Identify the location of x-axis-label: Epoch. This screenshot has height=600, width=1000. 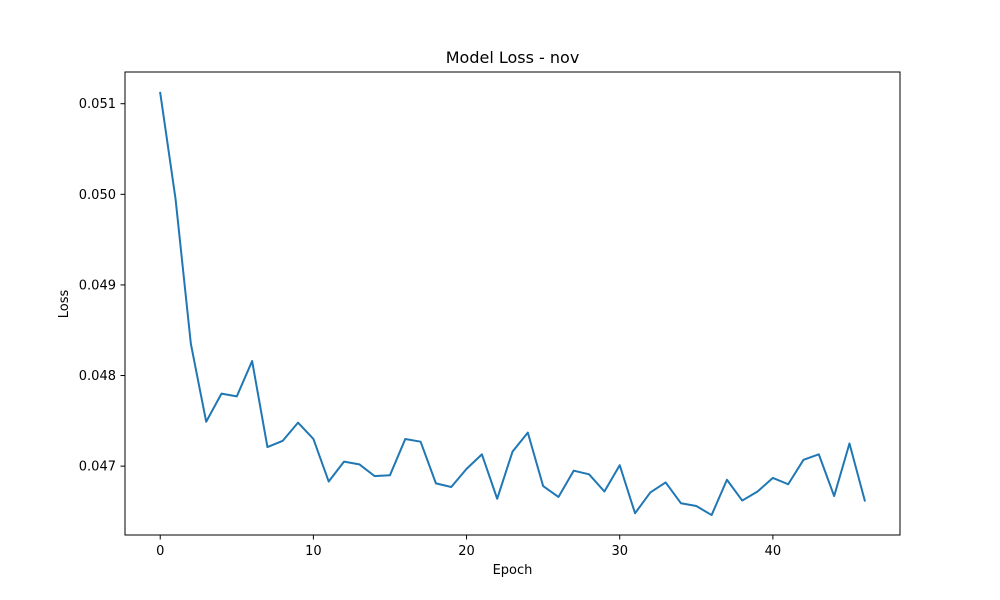
(513, 570).